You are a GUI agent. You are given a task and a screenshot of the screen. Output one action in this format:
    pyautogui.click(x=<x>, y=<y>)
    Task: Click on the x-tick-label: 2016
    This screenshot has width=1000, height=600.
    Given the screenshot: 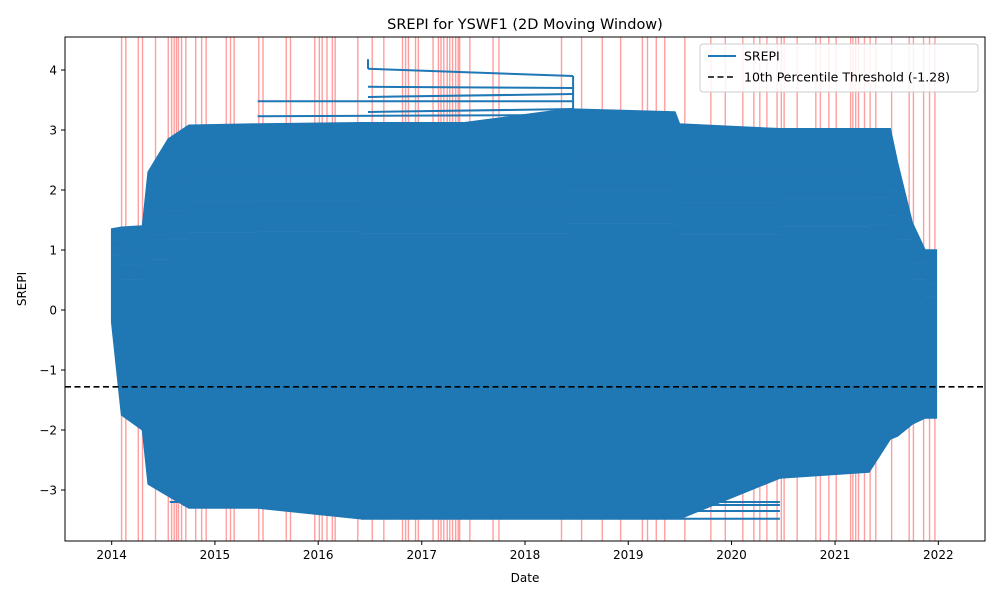 What is the action you would take?
    pyautogui.click(x=318, y=555)
    